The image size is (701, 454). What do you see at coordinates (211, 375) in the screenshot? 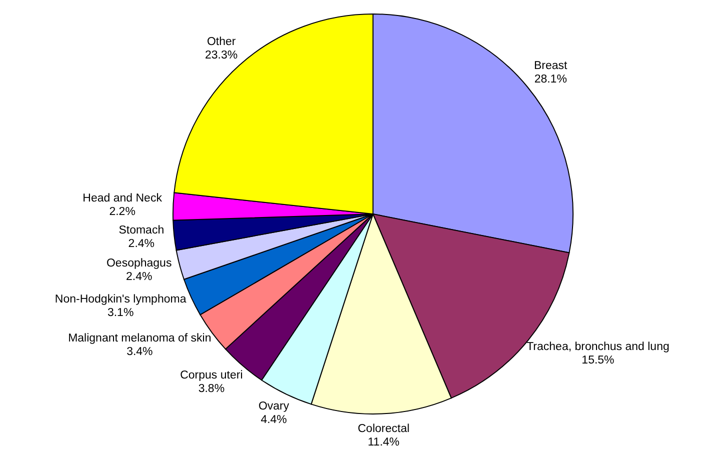
I see `slice-label: Corpus uteri` at bounding box center [211, 375].